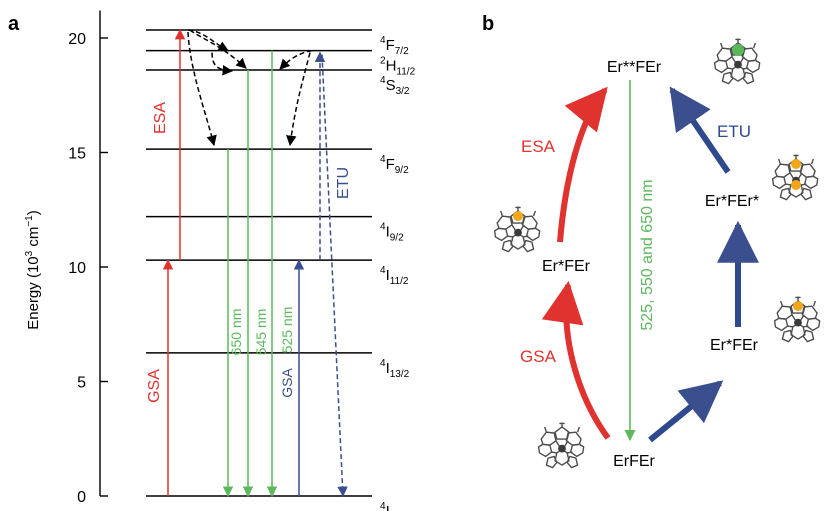 Image resolution: width=824 pixels, height=511 pixels. What do you see at coordinates (77, 39) in the screenshot?
I see `y-tick-label: 20` at bounding box center [77, 39].